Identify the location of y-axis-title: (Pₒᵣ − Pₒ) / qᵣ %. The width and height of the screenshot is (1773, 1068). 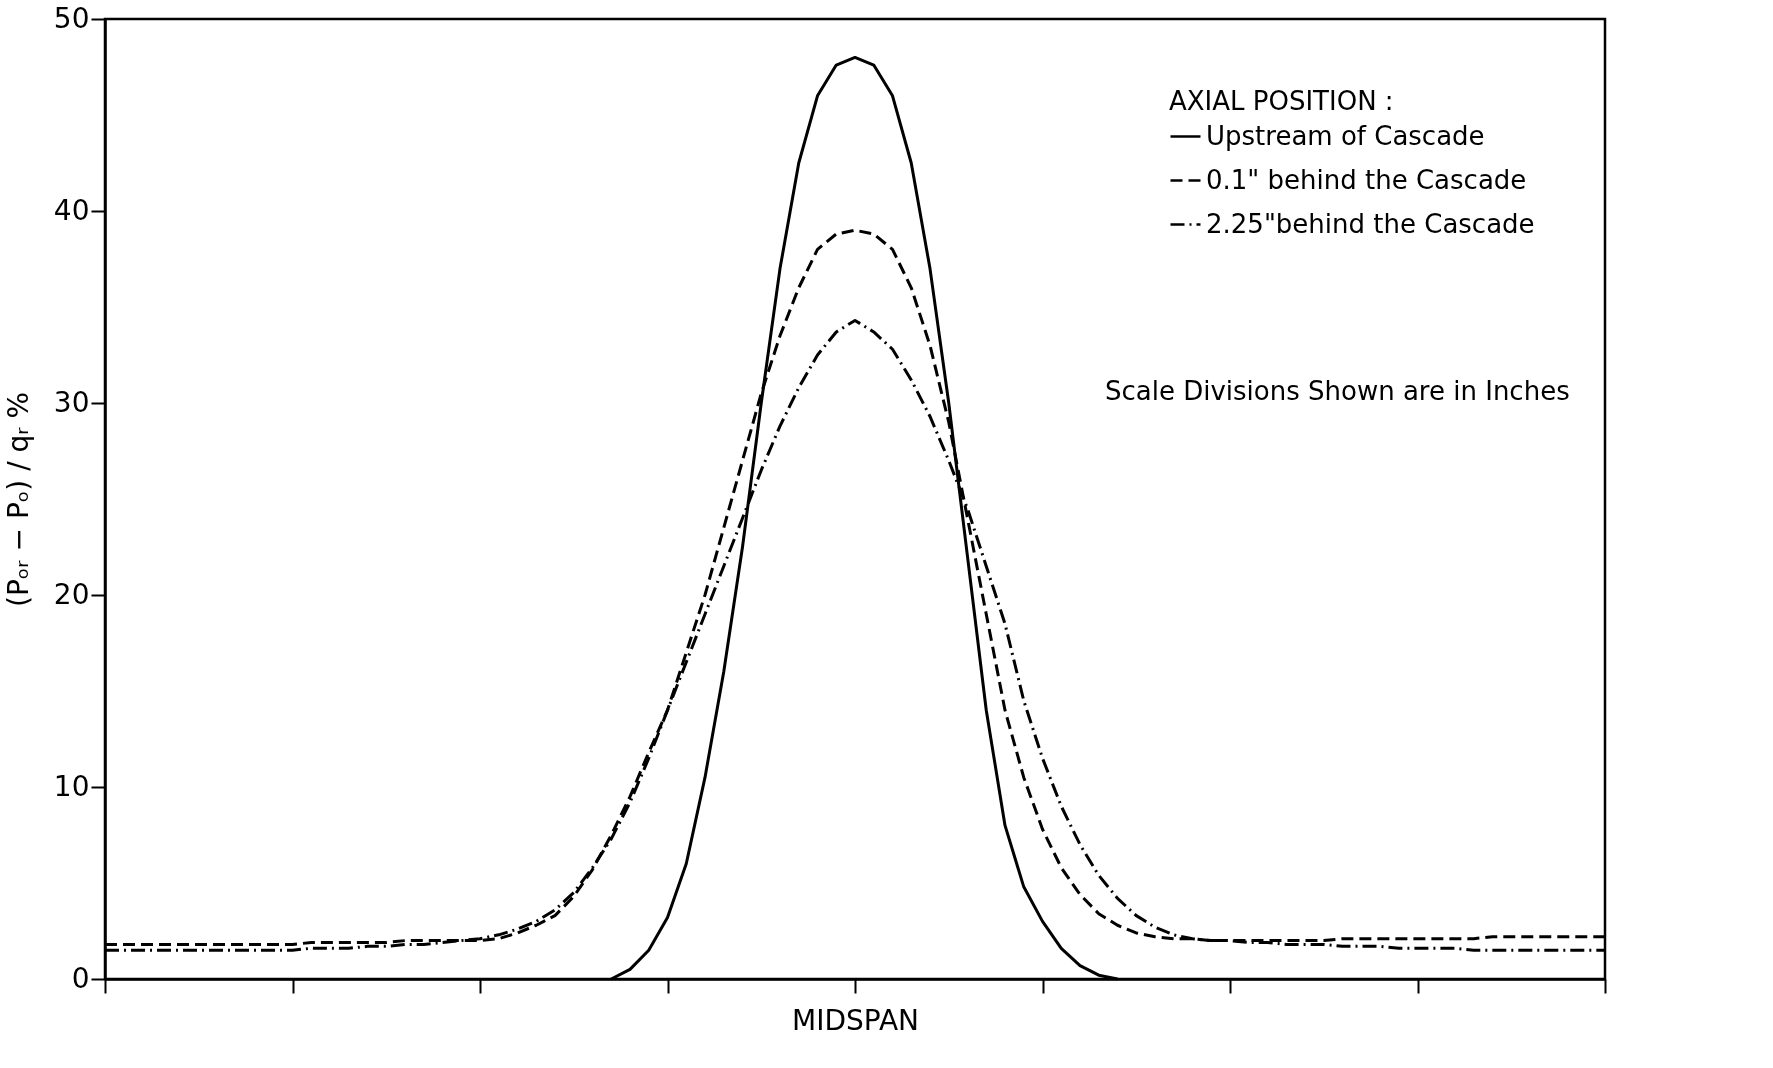
(18, 499).